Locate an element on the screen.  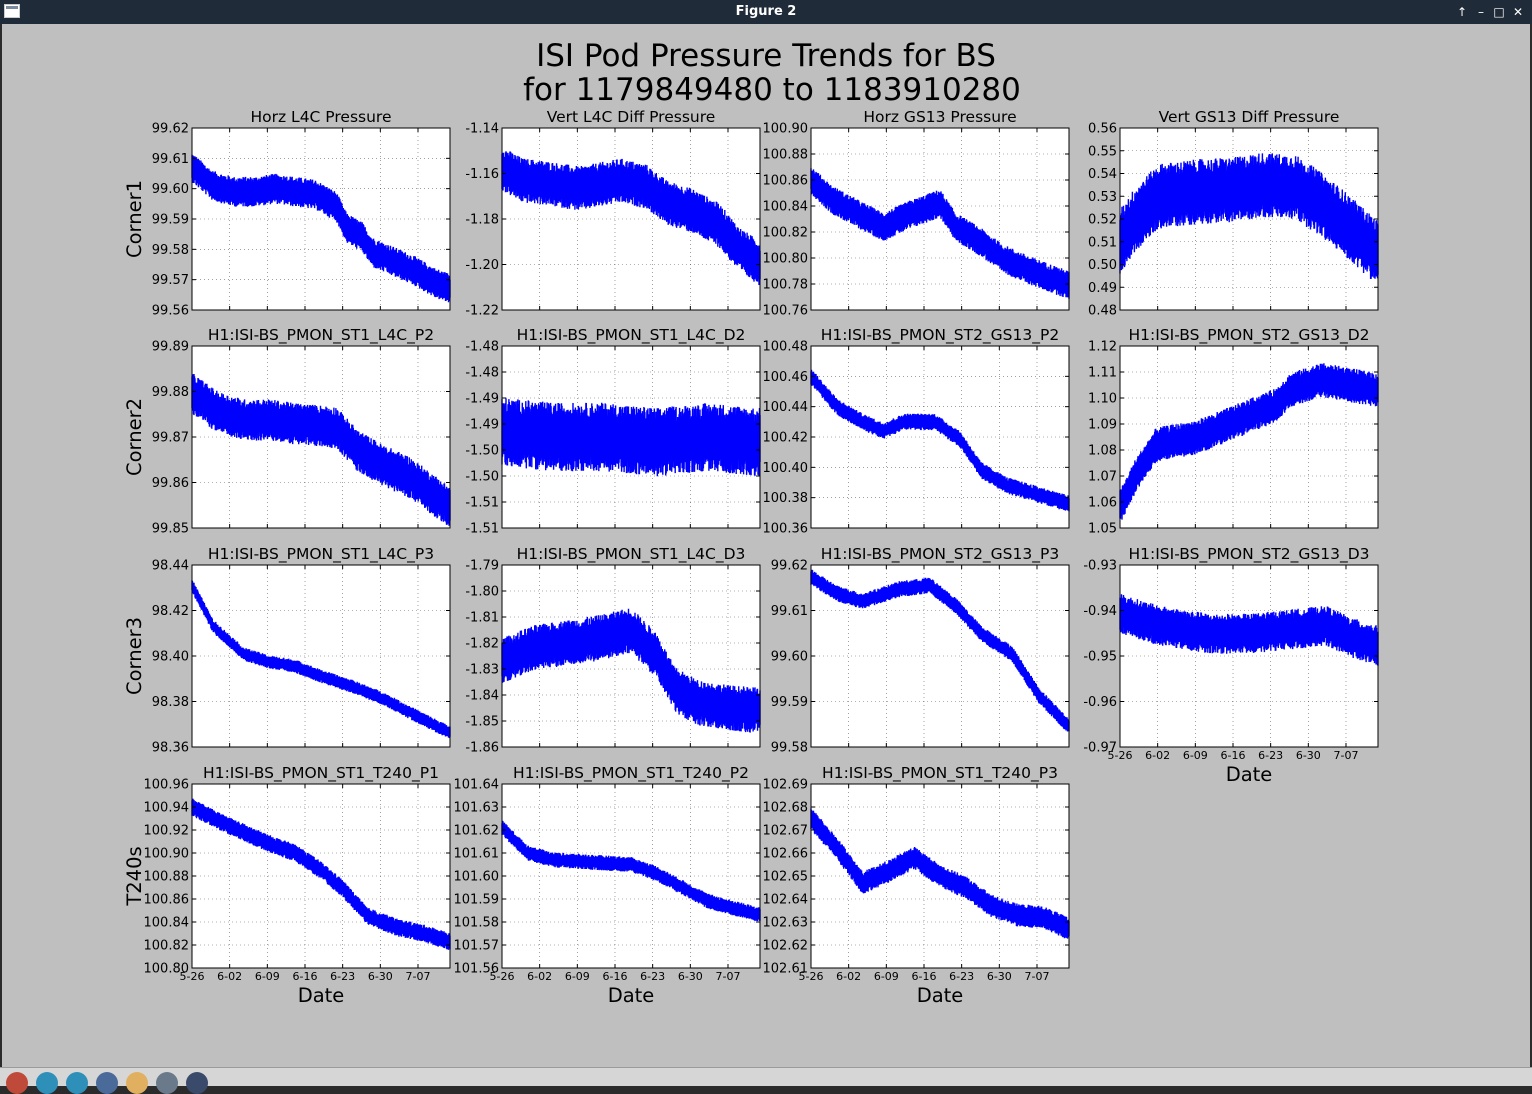
y-tick-label: 102.65 is located at coordinates (786, 877).